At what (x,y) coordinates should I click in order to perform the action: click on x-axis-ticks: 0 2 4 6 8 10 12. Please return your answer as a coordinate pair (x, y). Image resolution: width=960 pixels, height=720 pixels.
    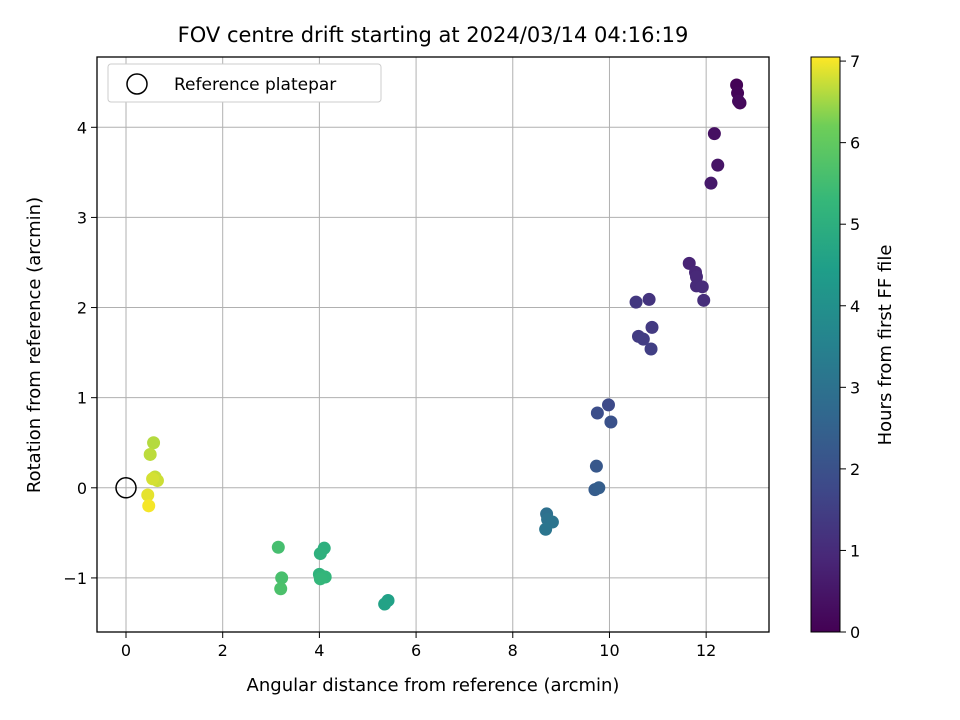
    Looking at the image, I should click on (418, 646).